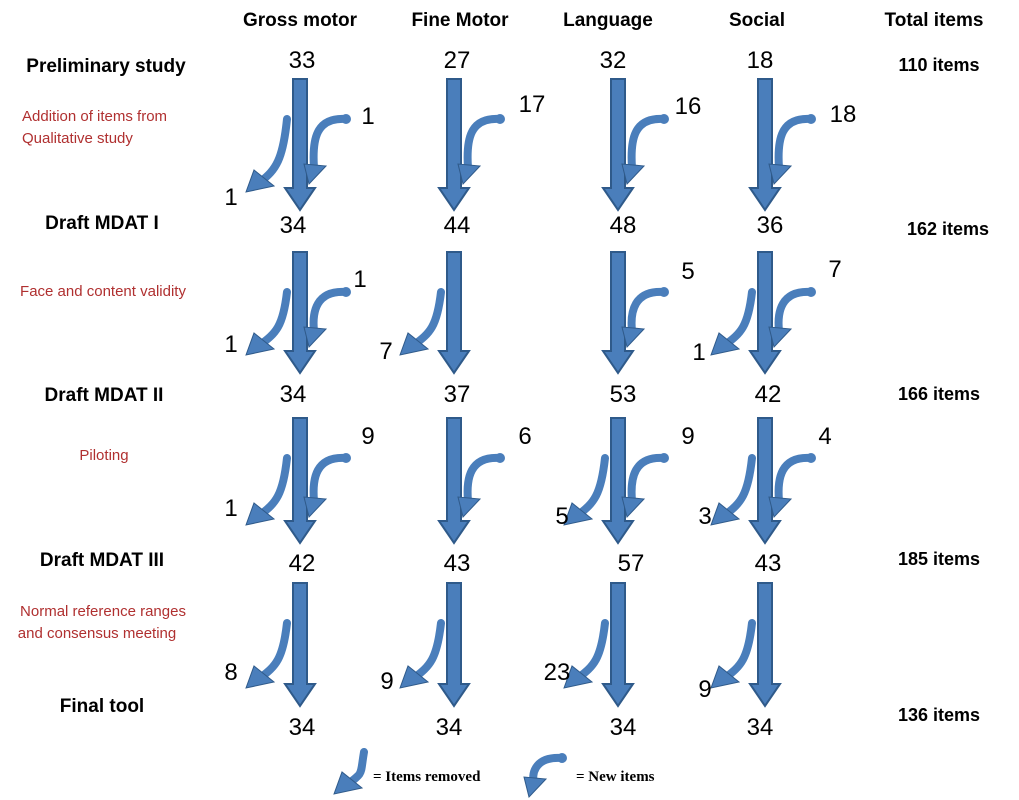 Image resolution: width=1019 pixels, height=800 pixels. Describe the element at coordinates (704, 689) in the screenshot. I see `removed-count-social-step-4: 9` at that location.